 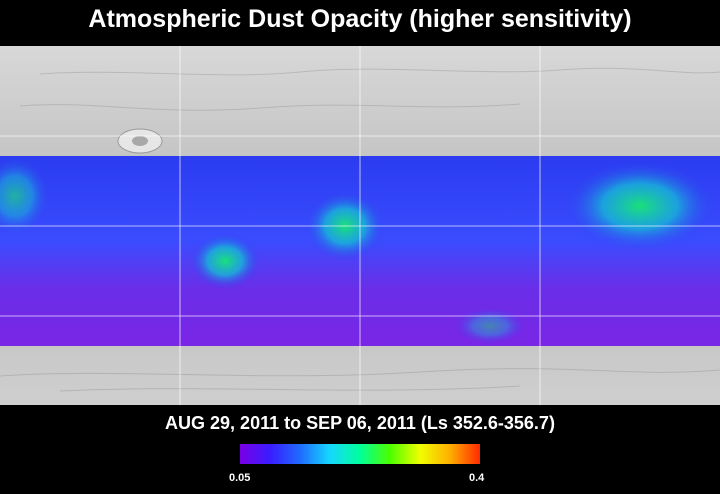 I want to click on colorbar-fill, so click(x=360, y=454).